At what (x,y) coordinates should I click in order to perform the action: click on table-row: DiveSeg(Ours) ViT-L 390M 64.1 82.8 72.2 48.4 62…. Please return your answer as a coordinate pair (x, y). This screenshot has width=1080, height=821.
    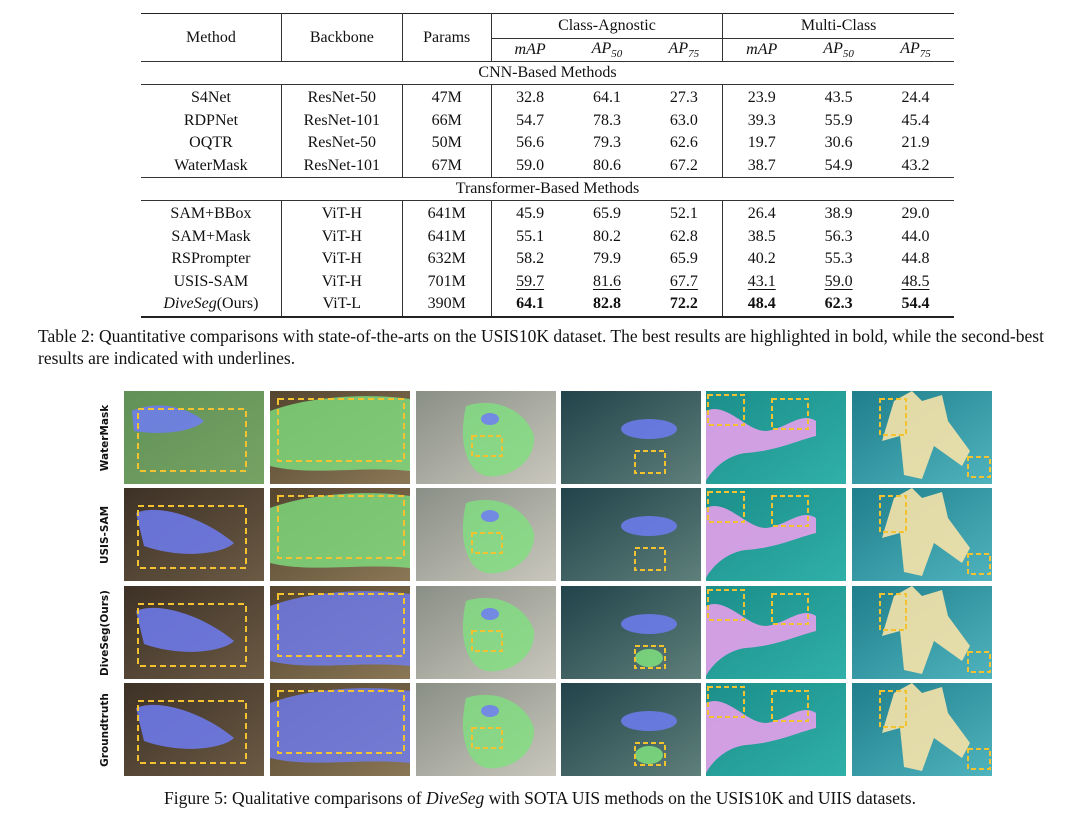
    Looking at the image, I should click on (547, 305).